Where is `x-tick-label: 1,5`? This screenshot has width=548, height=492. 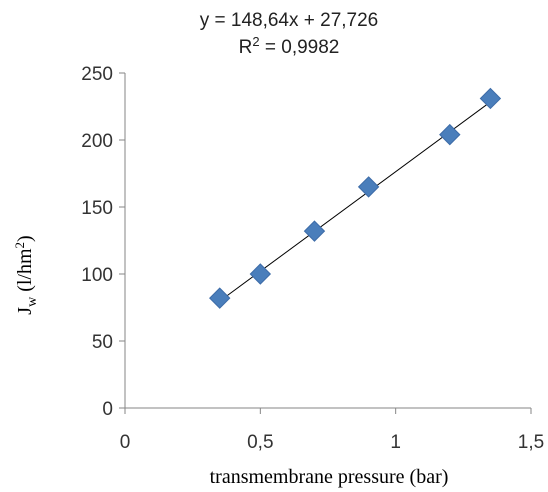
x-tick-label: 1,5 is located at coordinates (531, 442).